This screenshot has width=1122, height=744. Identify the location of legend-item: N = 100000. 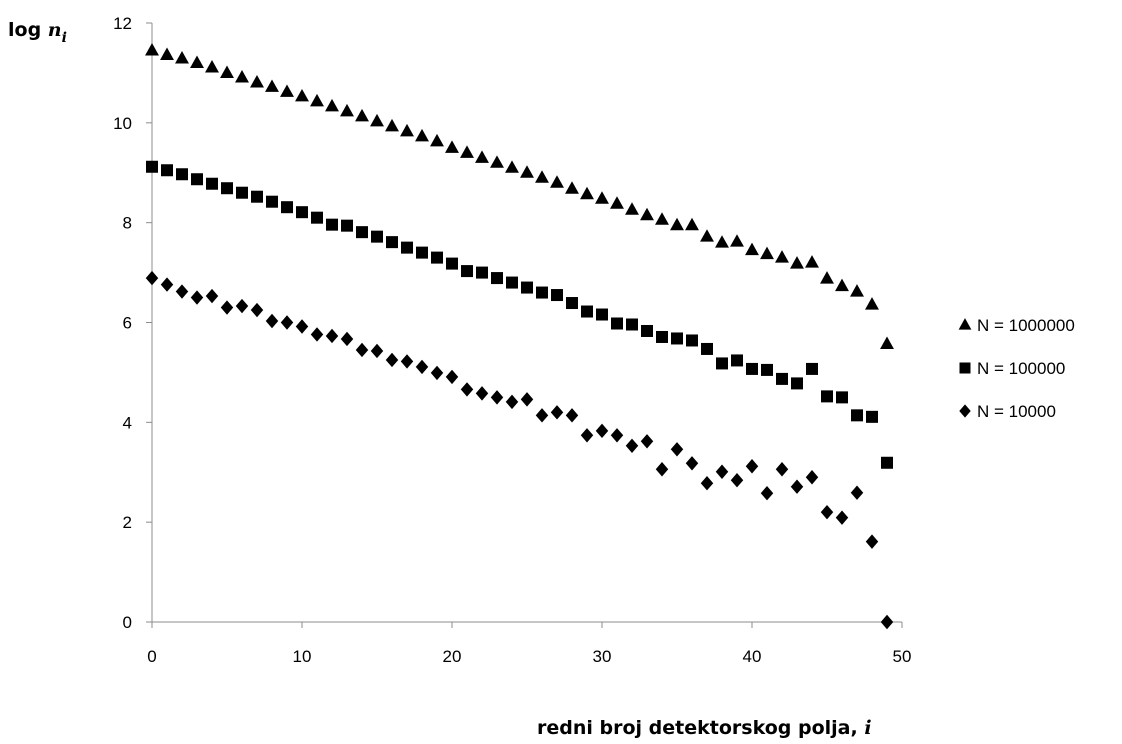
(1012, 368).